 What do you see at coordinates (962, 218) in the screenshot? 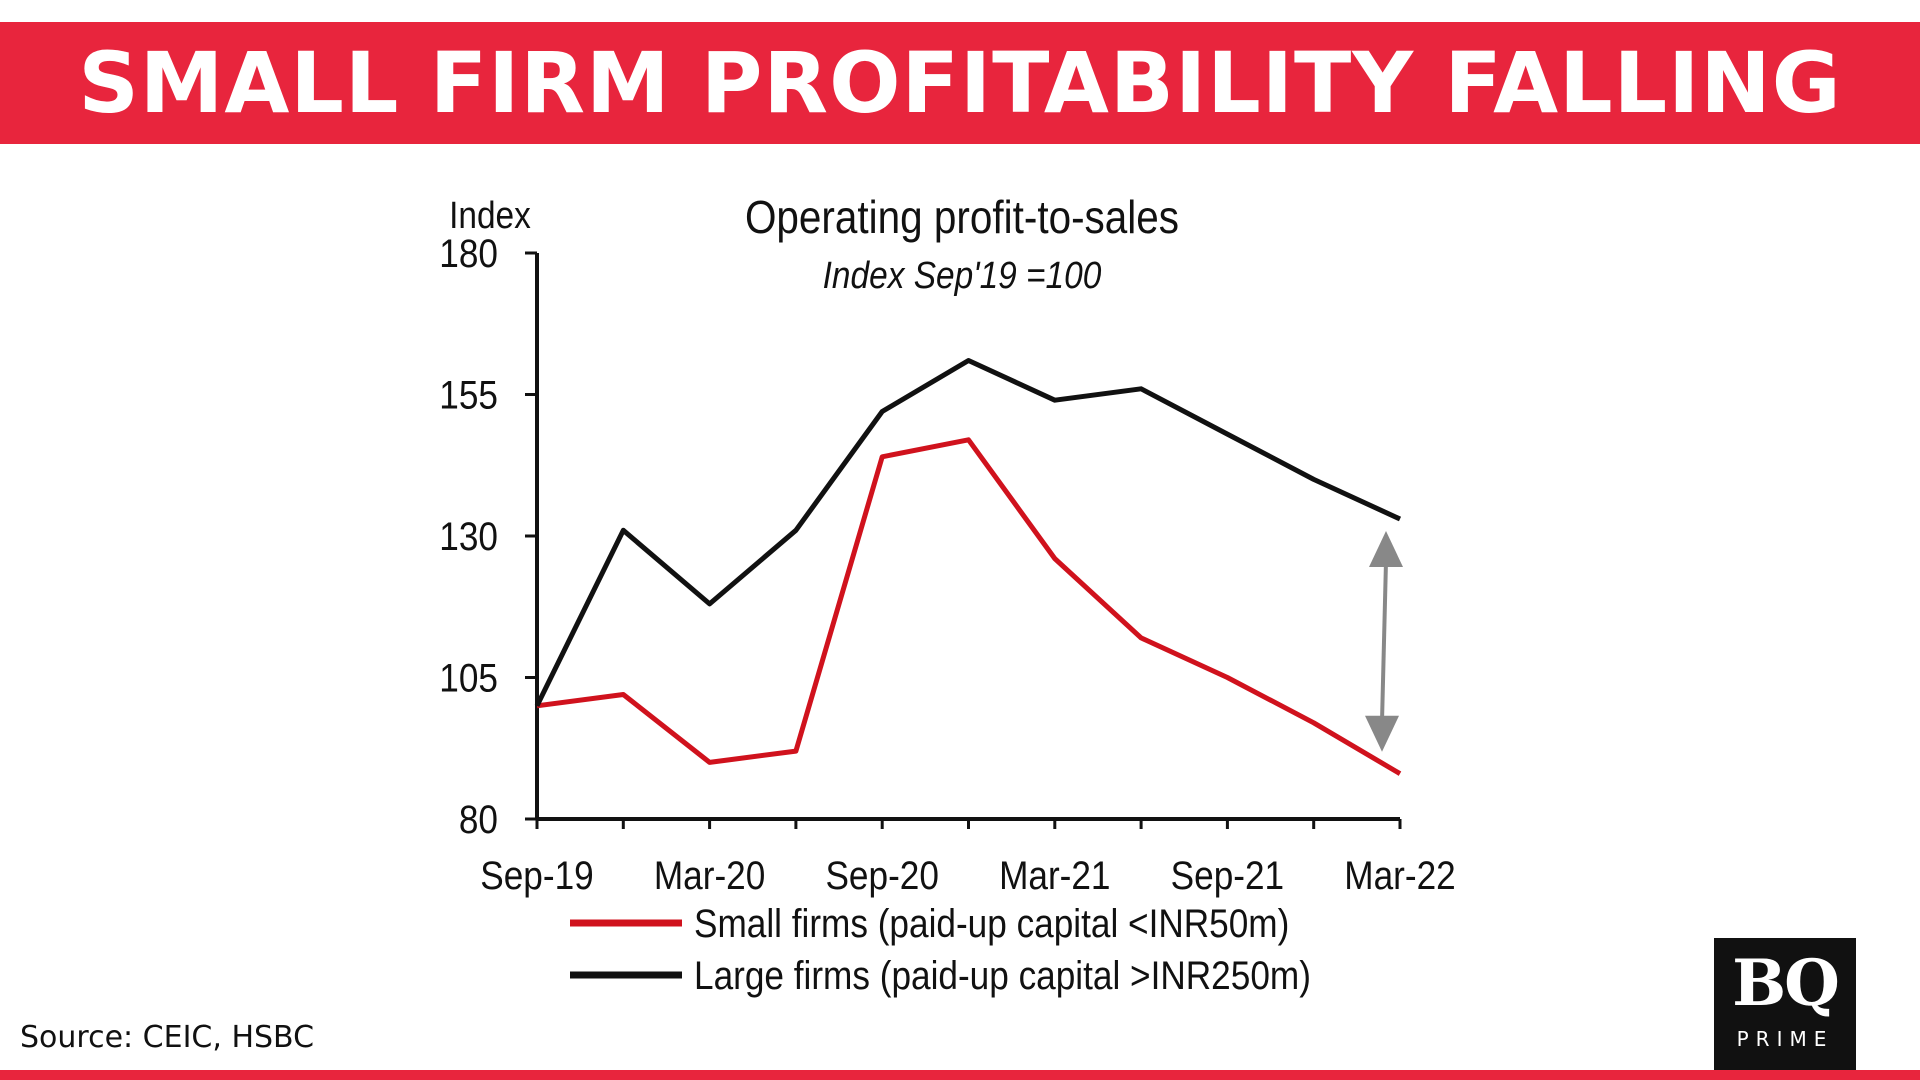
I see `chart-title: Operating profit-to-sales` at bounding box center [962, 218].